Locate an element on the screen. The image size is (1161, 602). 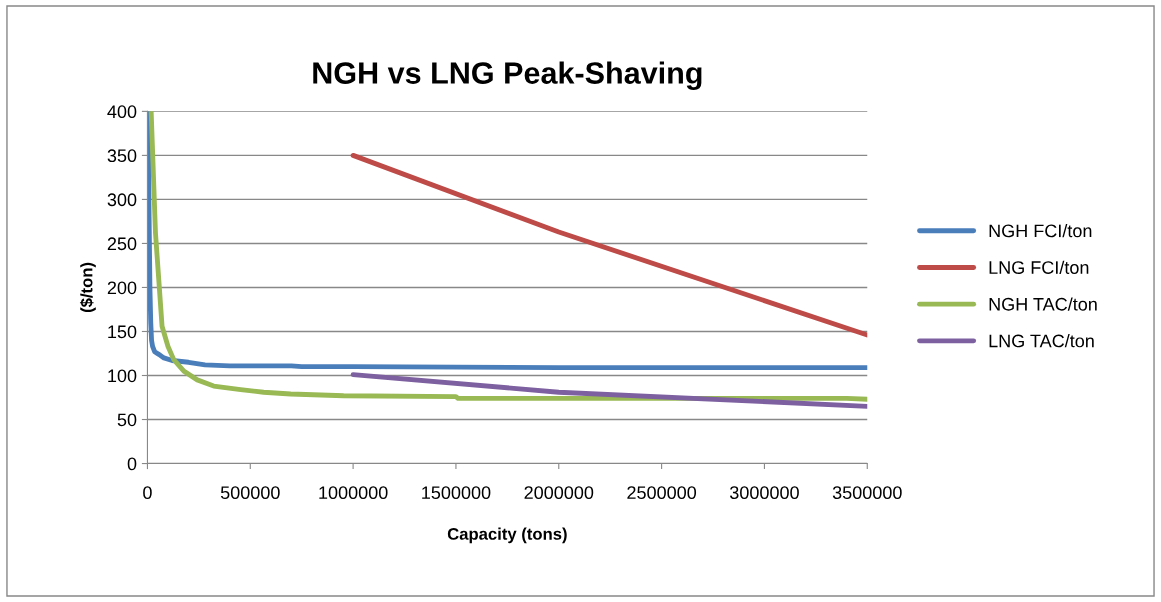
y-tick-label: 300 is located at coordinates (122, 200).